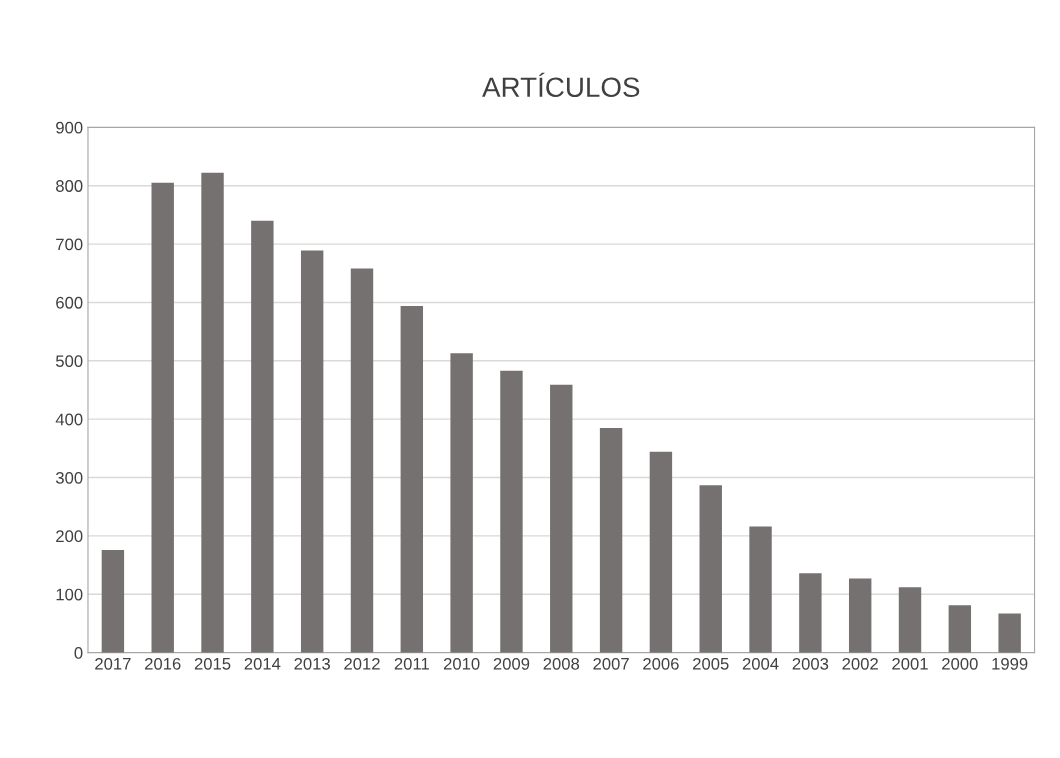 The width and height of the screenshot is (1060, 758). What do you see at coordinates (910, 663) in the screenshot?
I see `x-tick-label: 2001` at bounding box center [910, 663].